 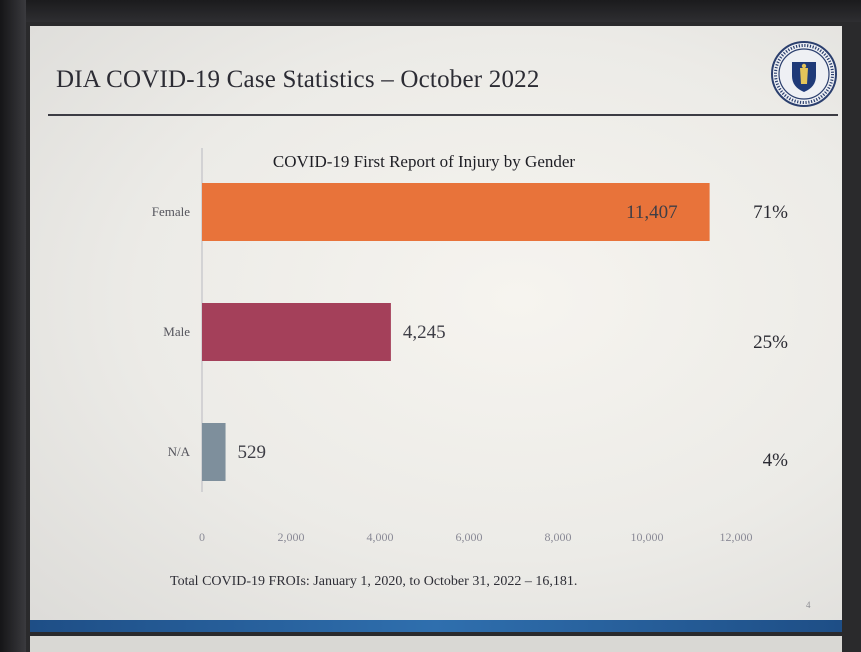 What do you see at coordinates (808, 605) in the screenshot?
I see `page-number: 4` at bounding box center [808, 605].